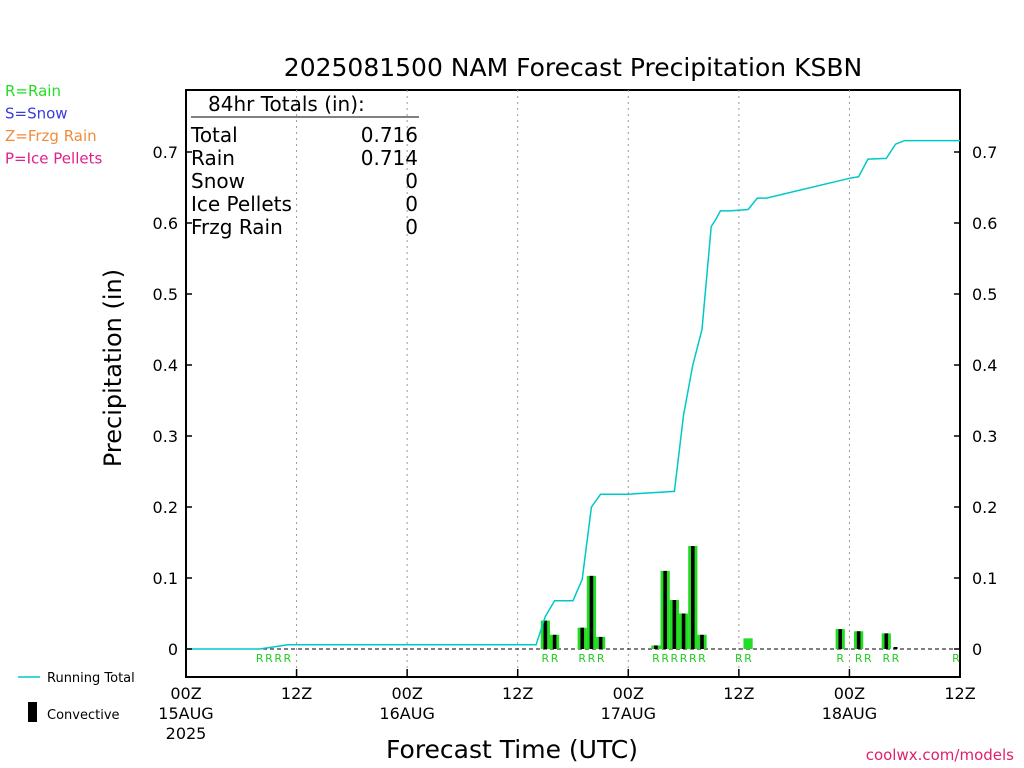  Describe the element at coordinates (91, 678) in the screenshot. I see `legend-running-total-label: Running Total` at that location.